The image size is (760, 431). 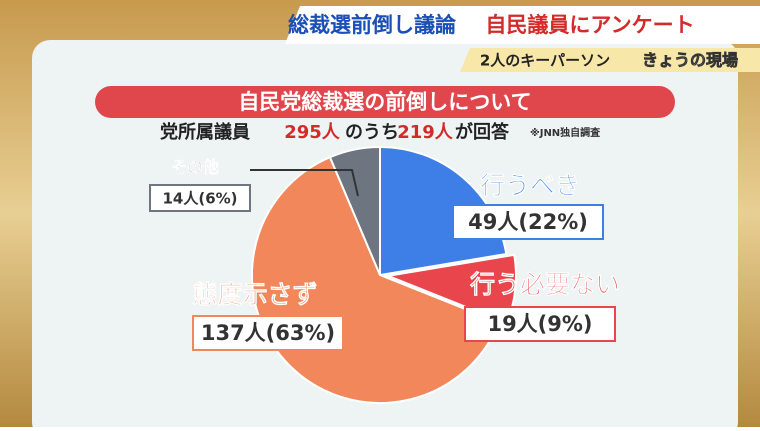 I want to click on value-label: 49人(22%), so click(x=528, y=222).